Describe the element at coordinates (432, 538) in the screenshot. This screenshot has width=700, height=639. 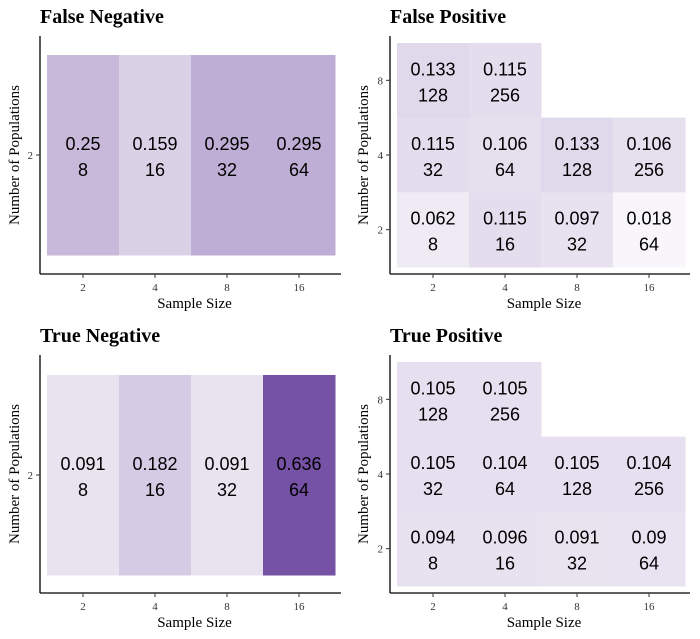
I see `cell-value-label: 0.094` at that location.